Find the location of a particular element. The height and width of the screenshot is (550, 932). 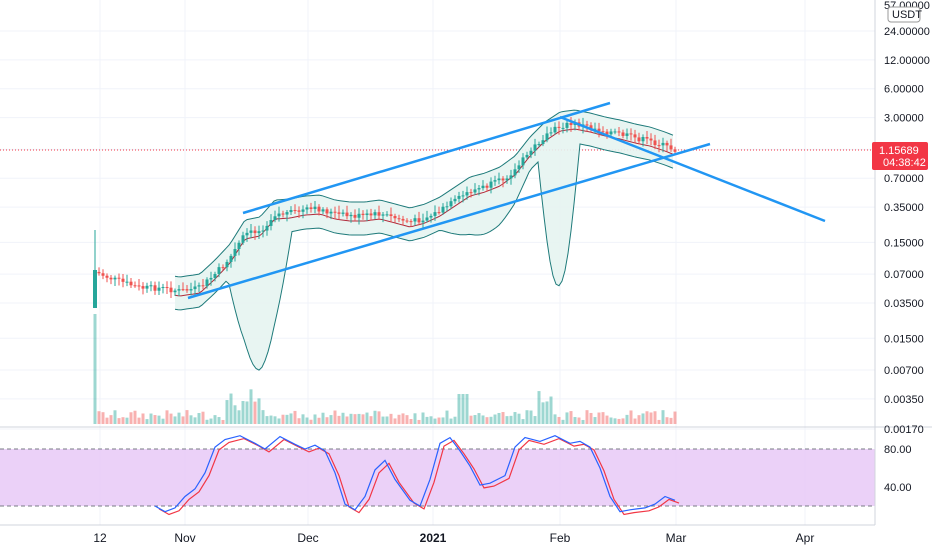

price-tick-label: 0.35000 is located at coordinates (904, 208).